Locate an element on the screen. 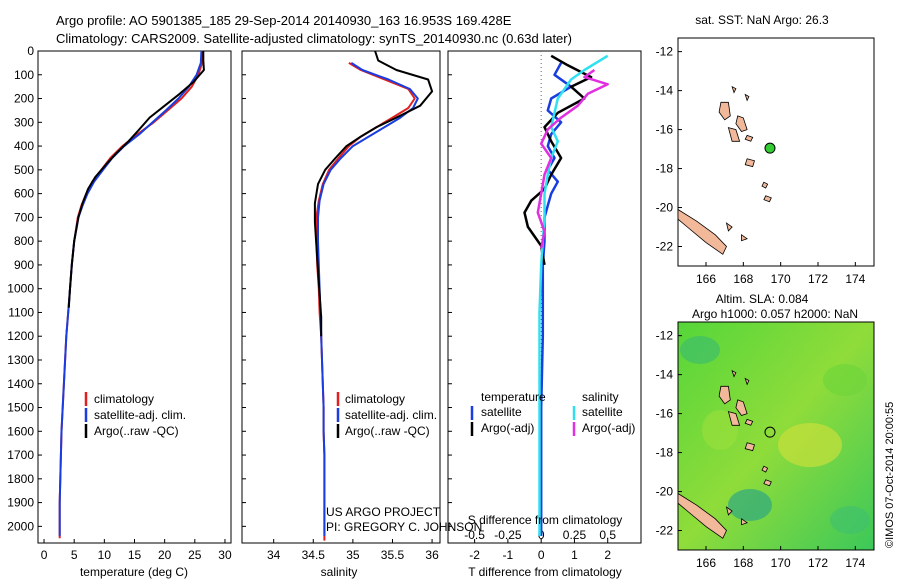 Image resolution: width=900 pixels, height=580 pixels. depth-tick-label: 800 is located at coordinates (24, 241).